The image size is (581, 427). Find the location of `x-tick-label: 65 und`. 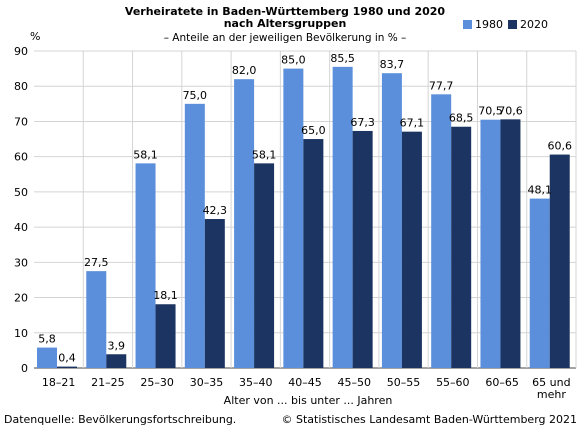

x-tick-label: 65 und is located at coordinates (551, 382).